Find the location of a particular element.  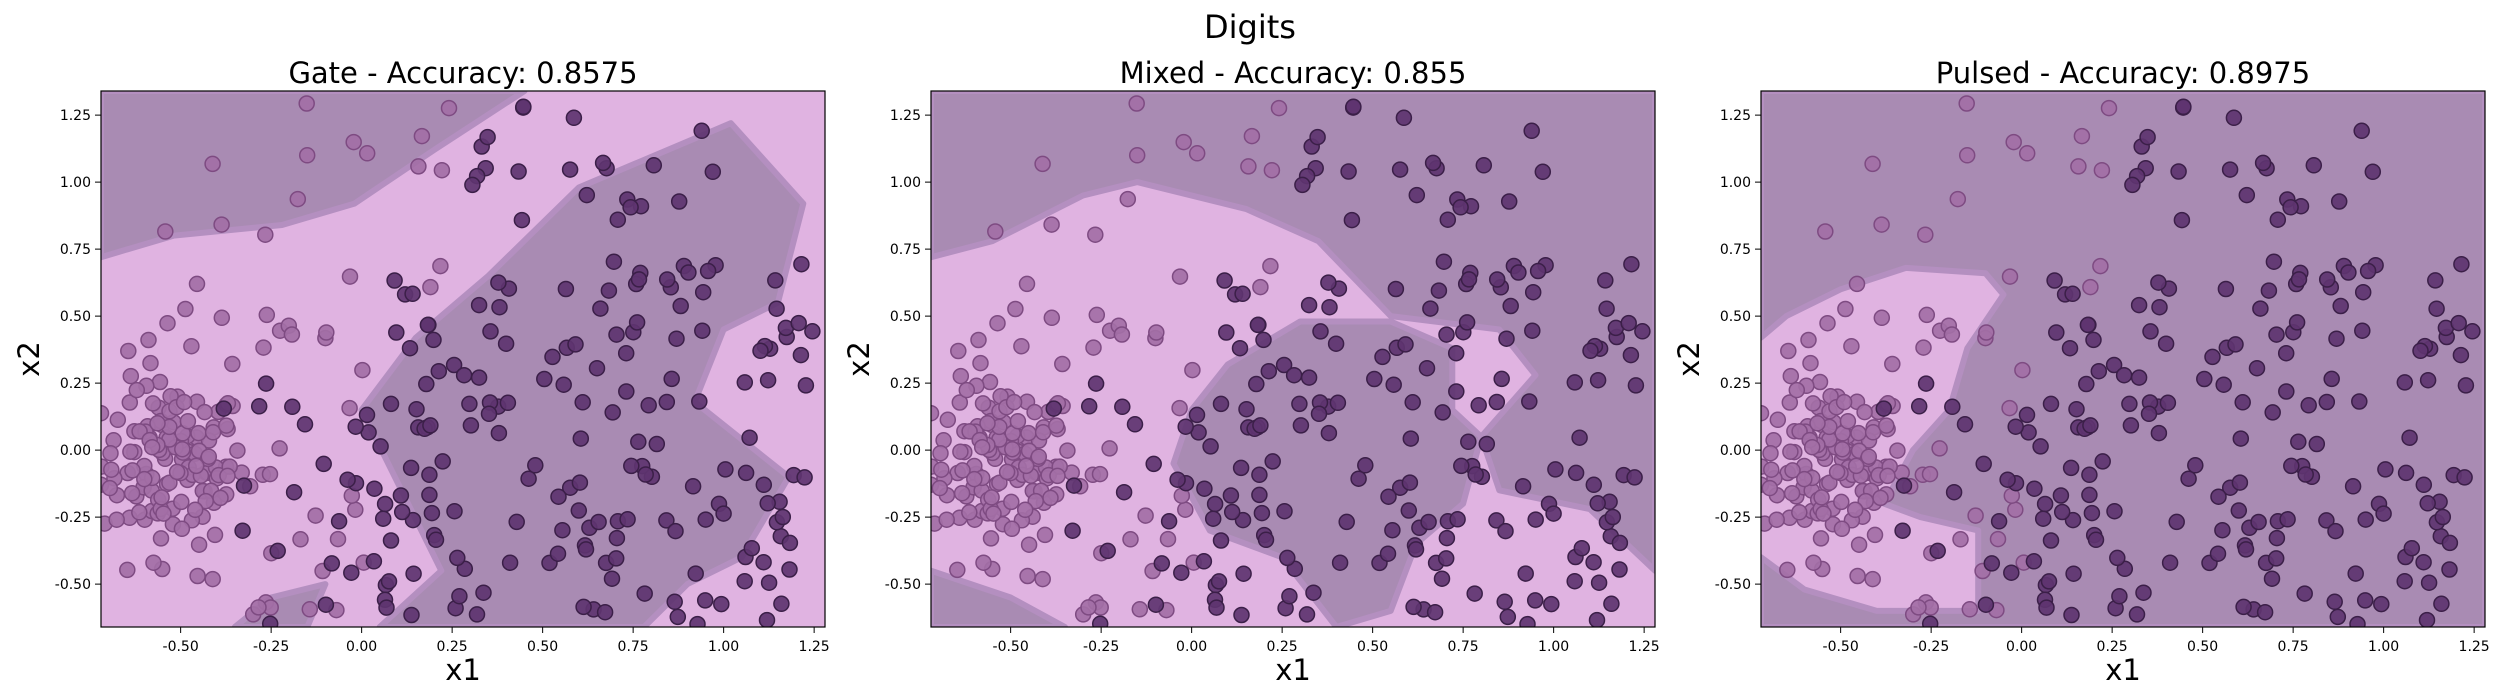

y-tick-label: 0.50 is located at coordinates (905, 317).